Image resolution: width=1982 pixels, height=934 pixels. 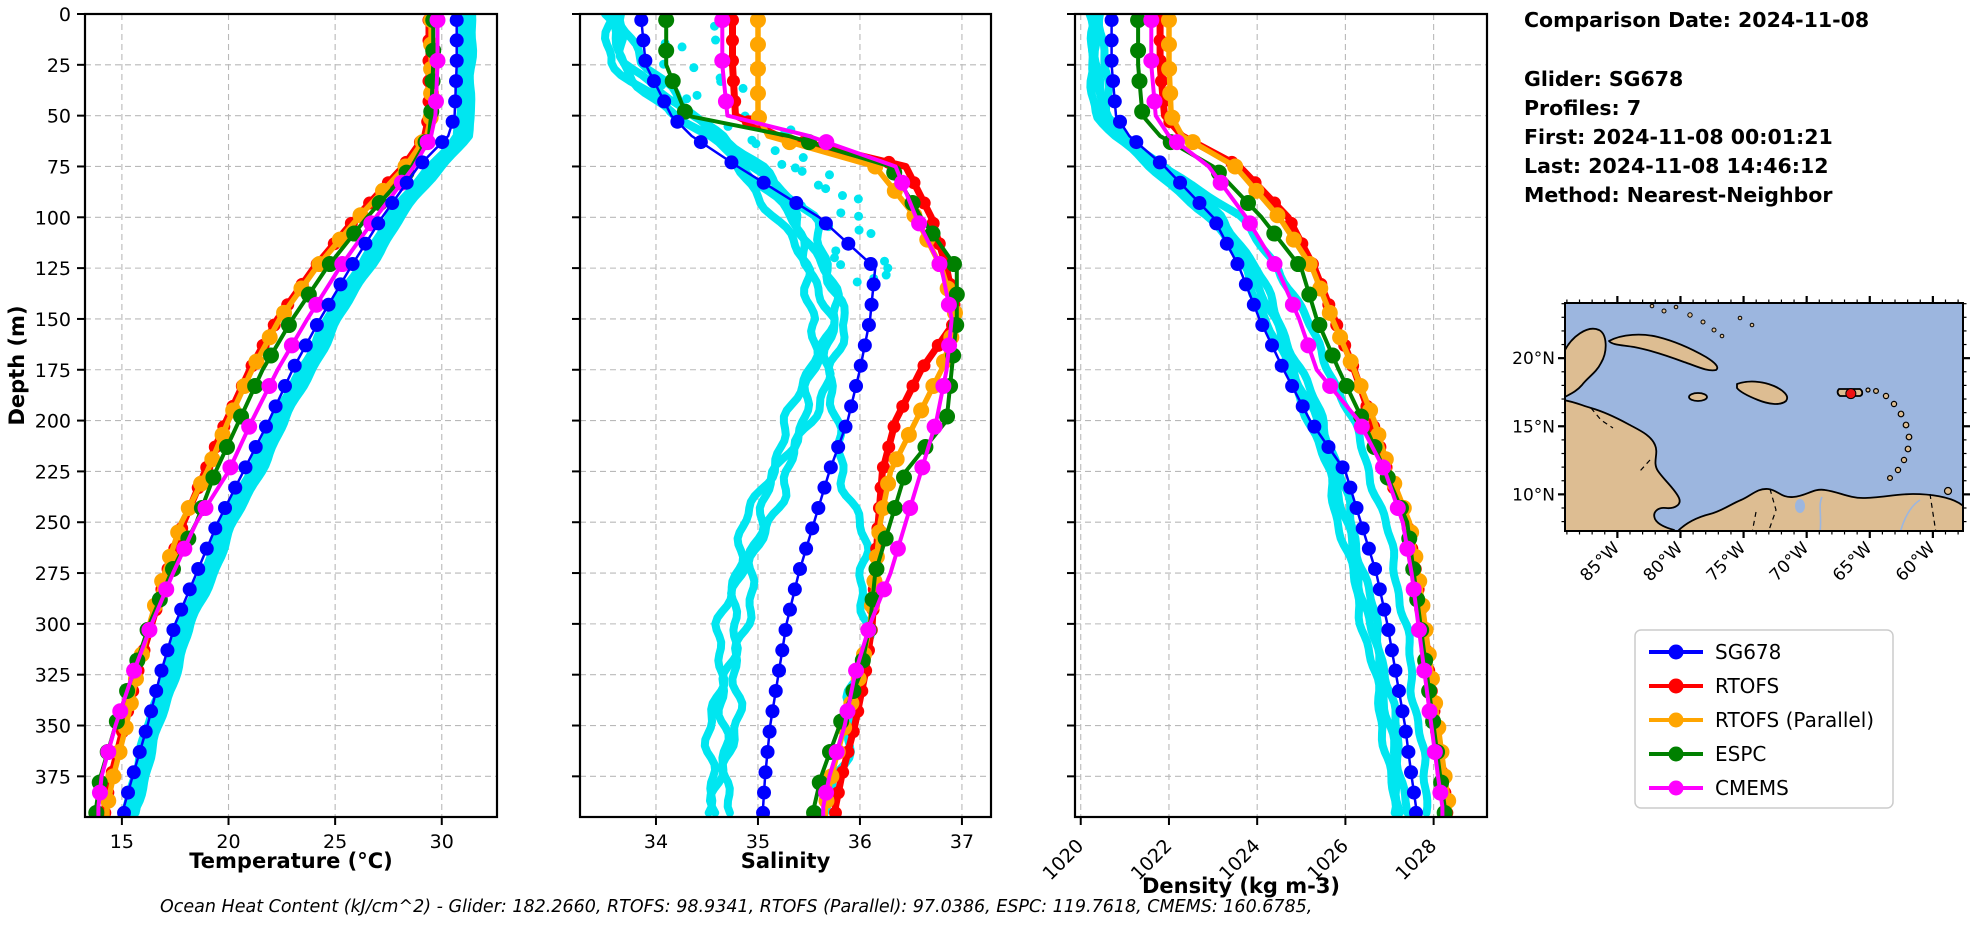 I want to click on depth-tick-label: 175, so click(x=53, y=371).